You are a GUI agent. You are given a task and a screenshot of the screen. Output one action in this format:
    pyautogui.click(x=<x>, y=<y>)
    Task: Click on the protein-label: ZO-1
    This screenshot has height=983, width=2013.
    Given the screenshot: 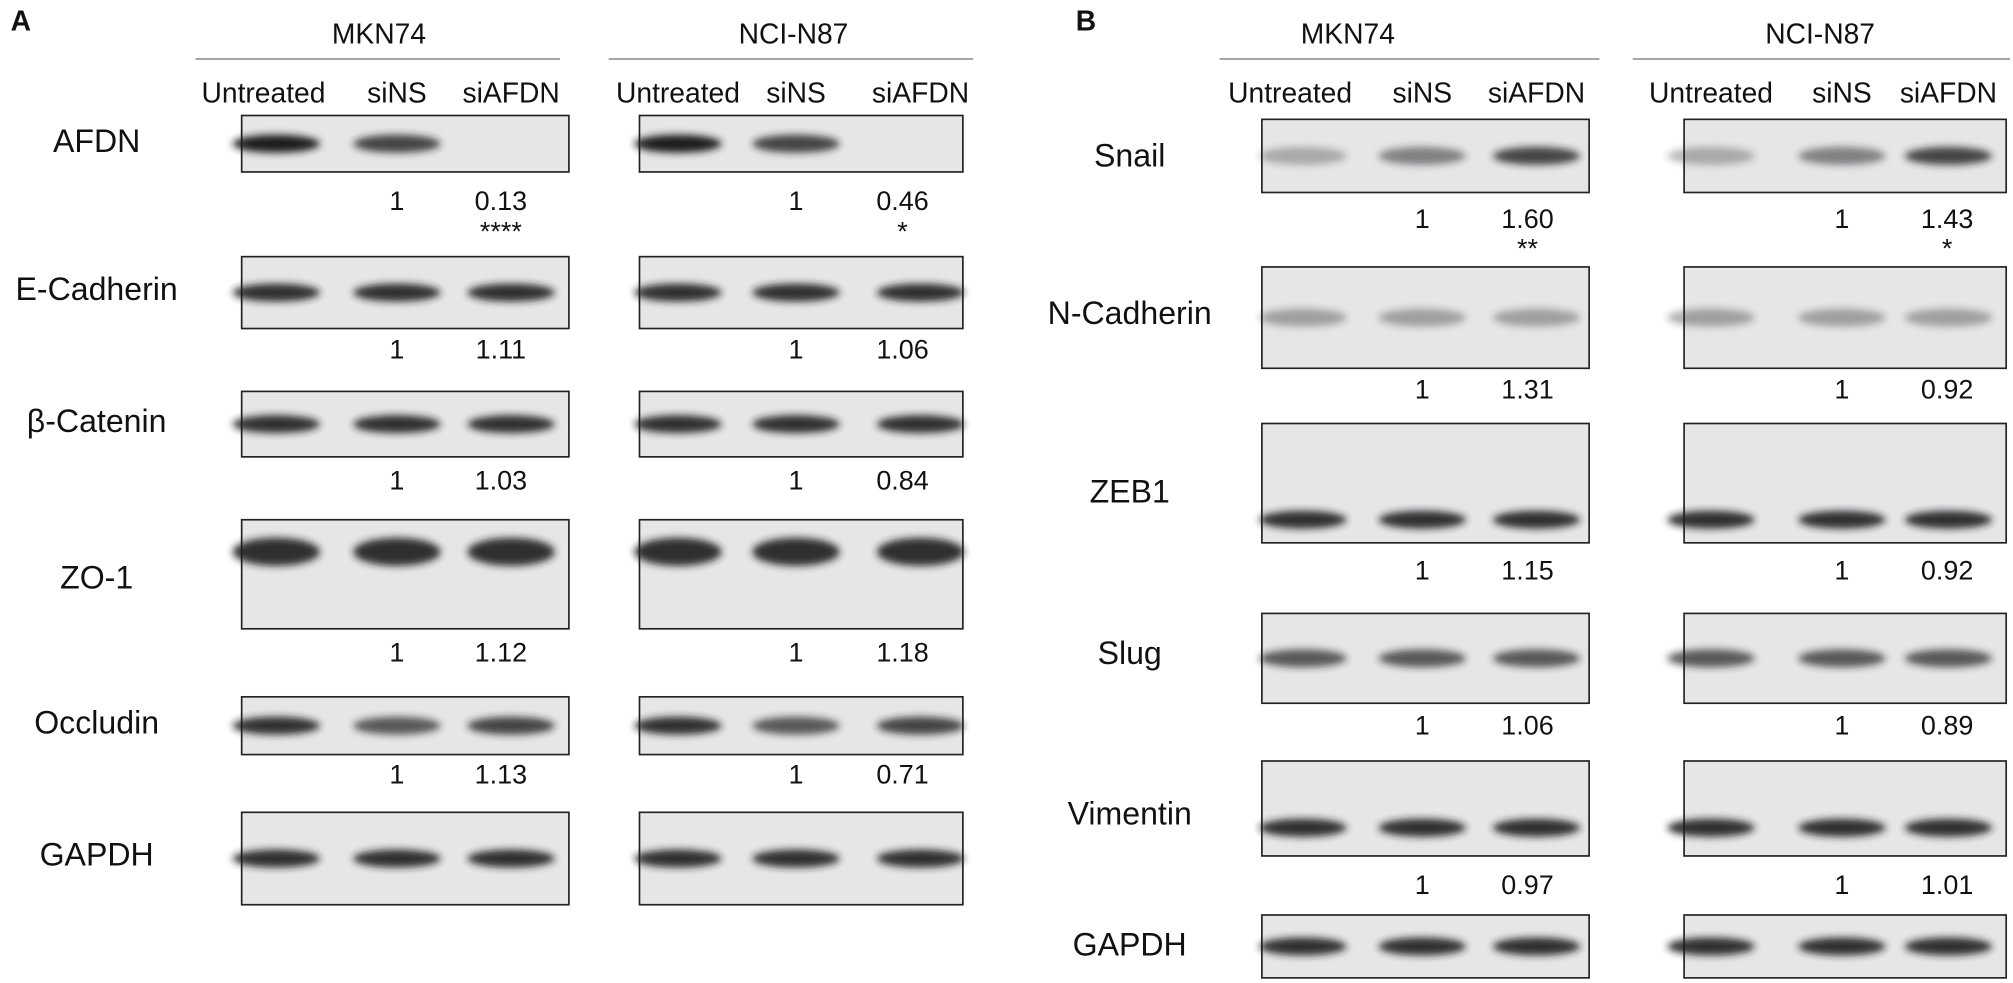 What is the action you would take?
    pyautogui.click(x=96, y=578)
    